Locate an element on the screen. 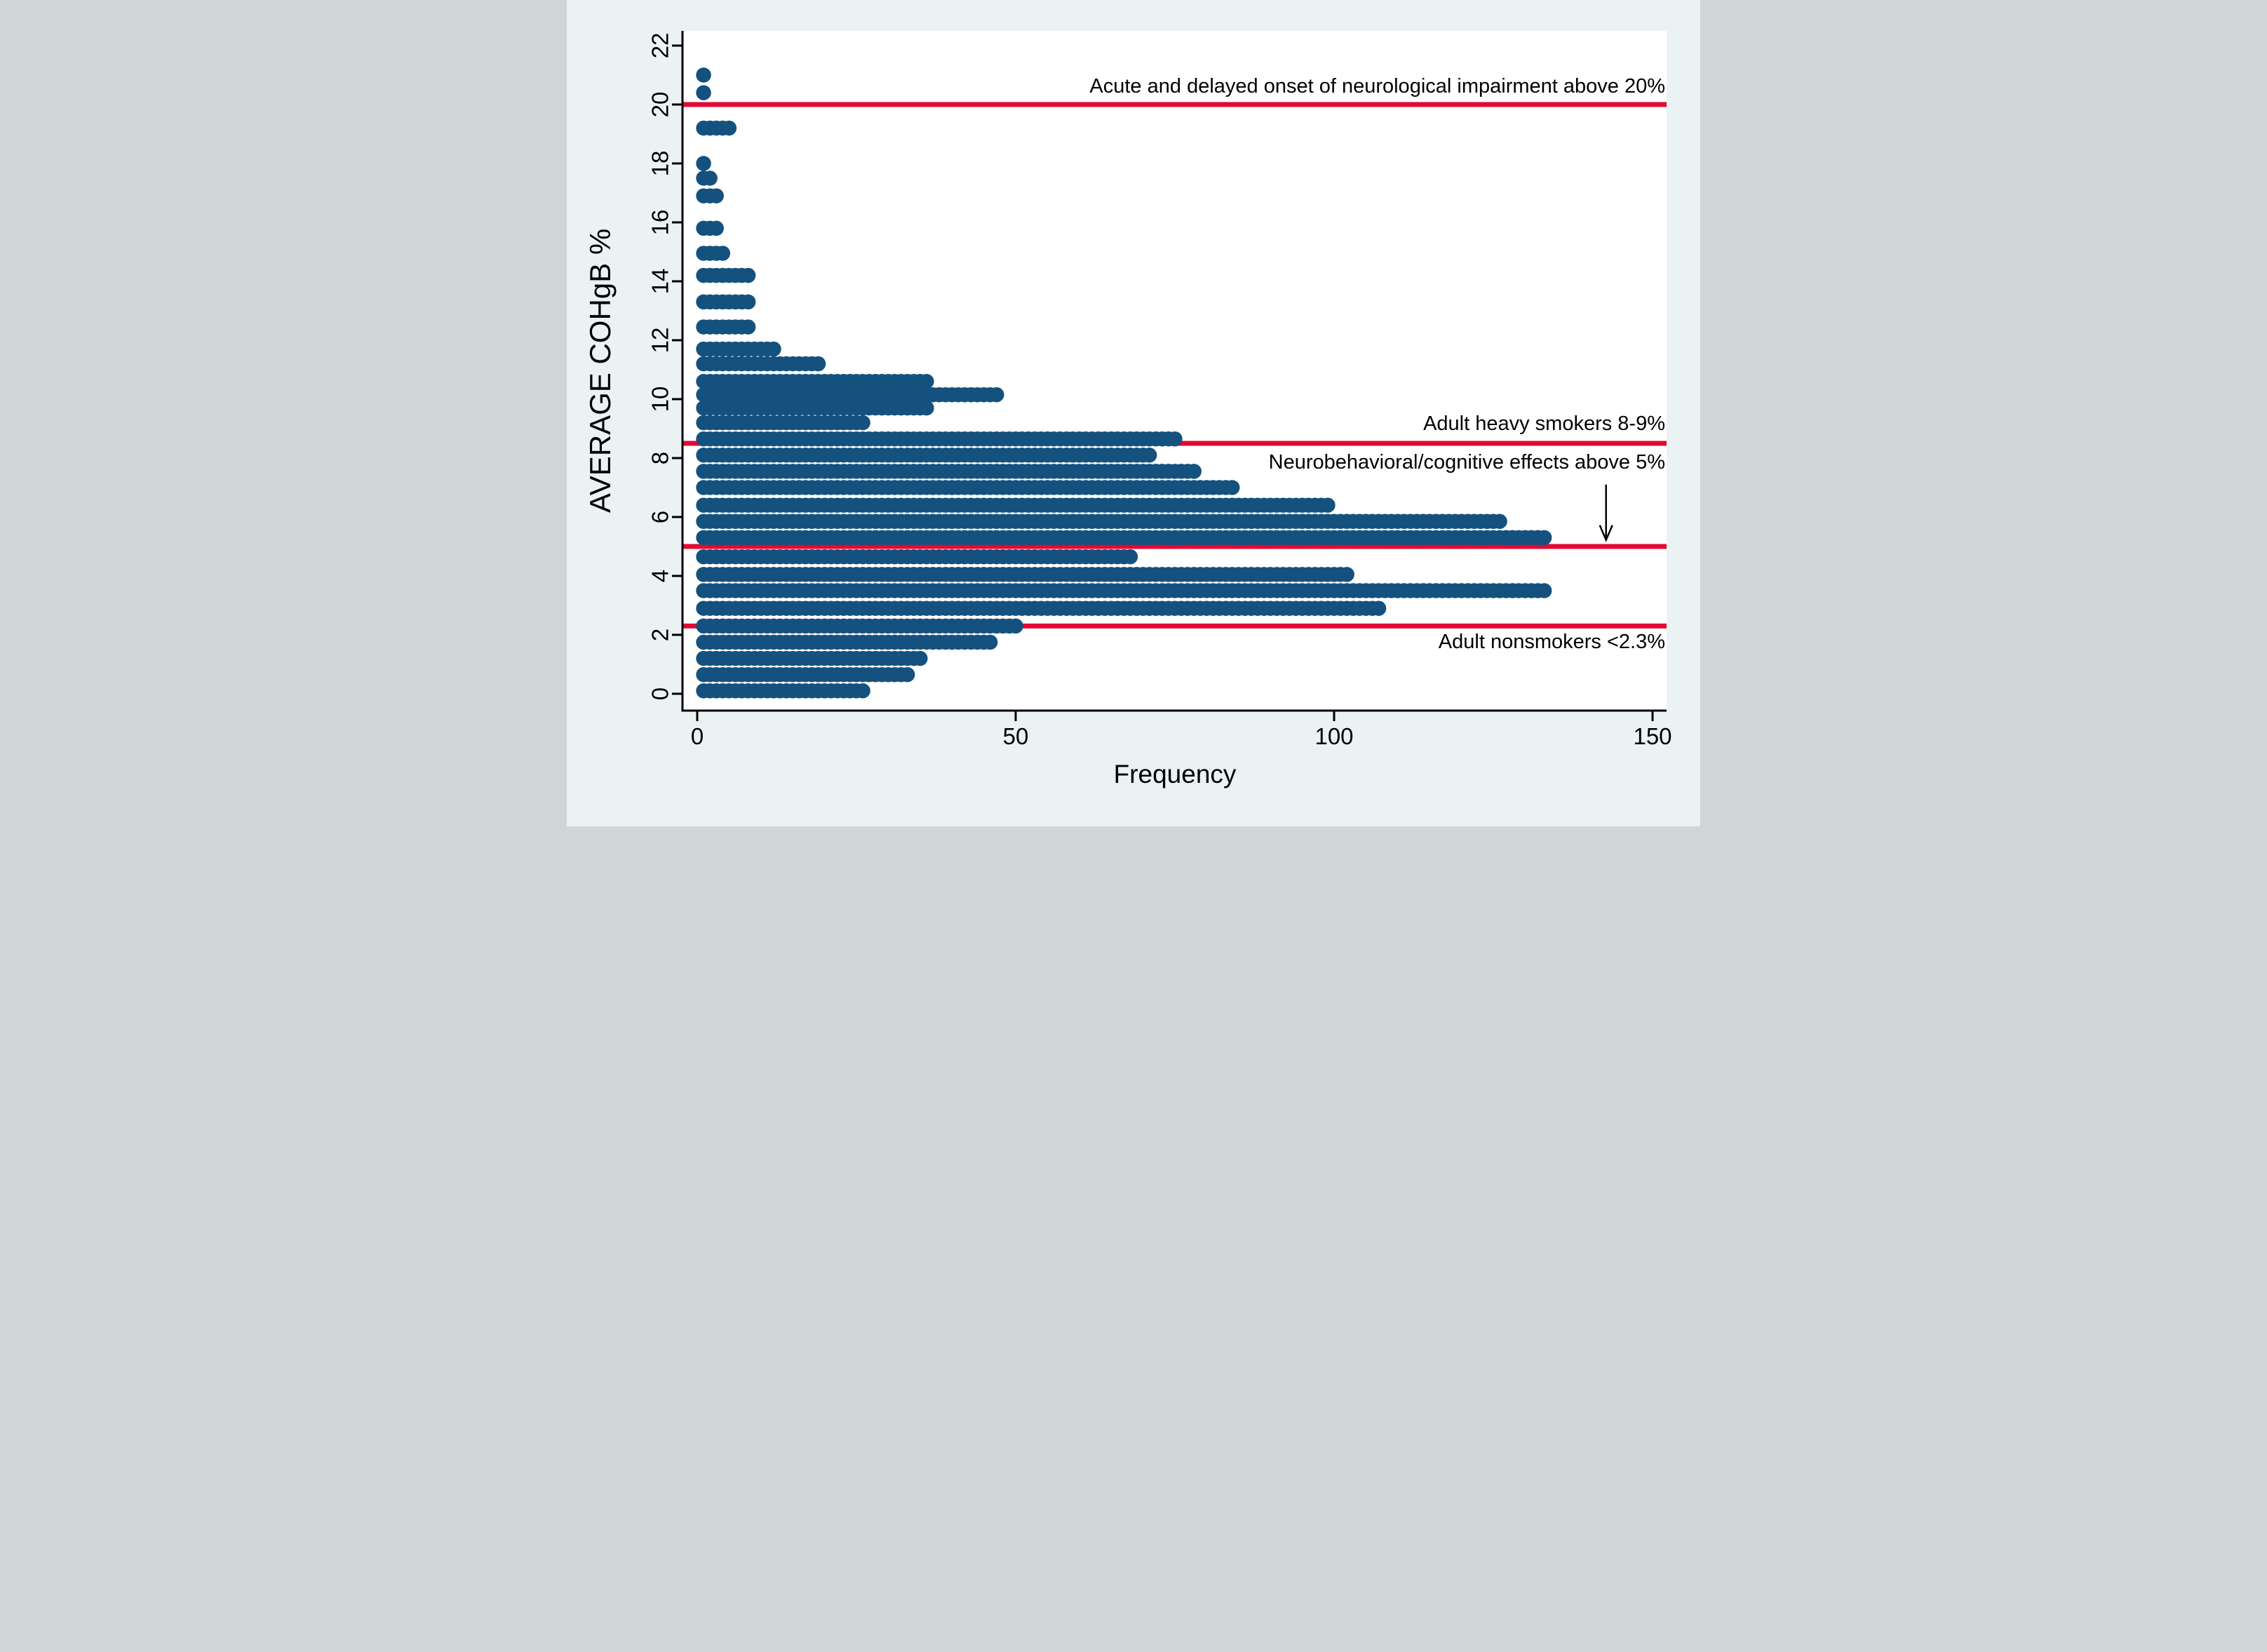  dot-row-cohgb-15.8 is located at coordinates (710, 228).